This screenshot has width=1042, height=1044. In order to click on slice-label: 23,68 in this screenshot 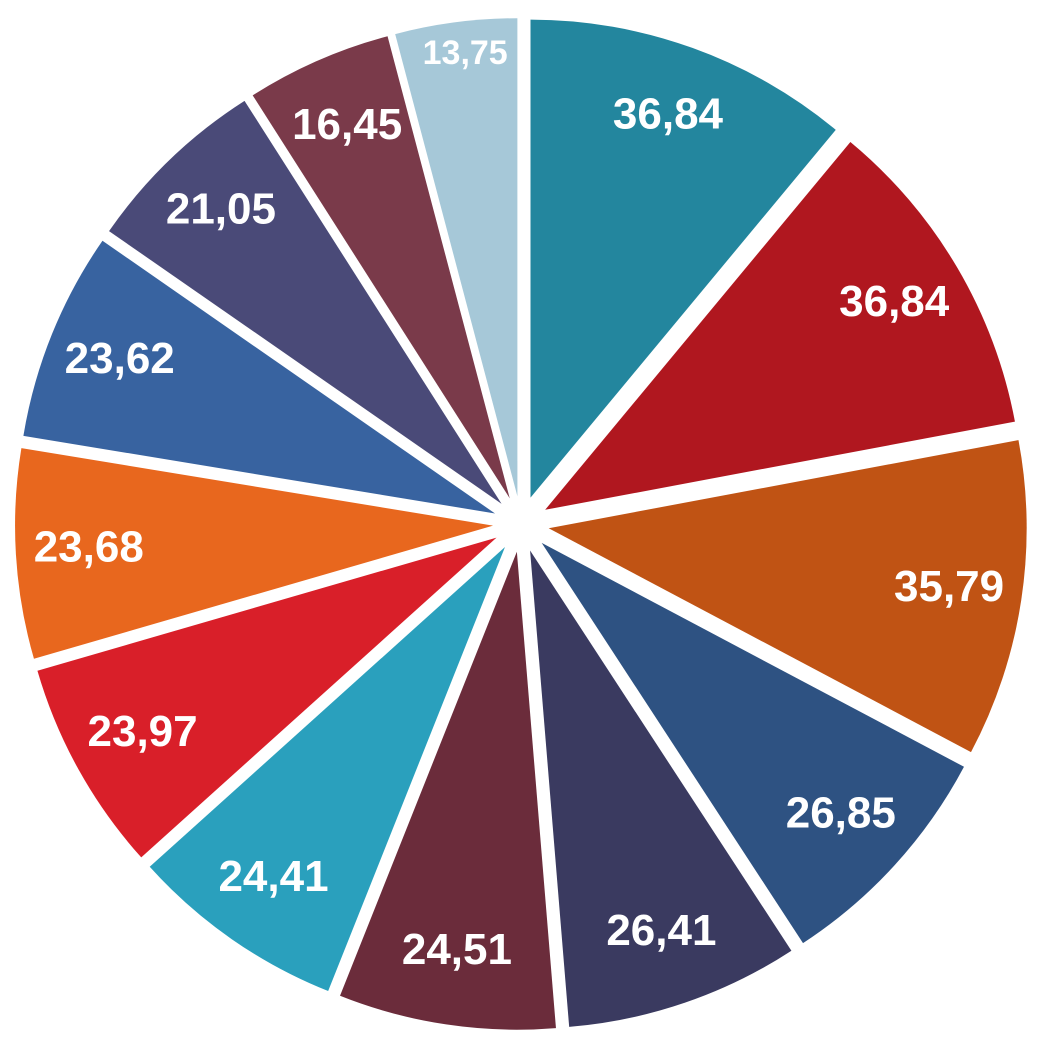, I will do `click(89, 546)`.